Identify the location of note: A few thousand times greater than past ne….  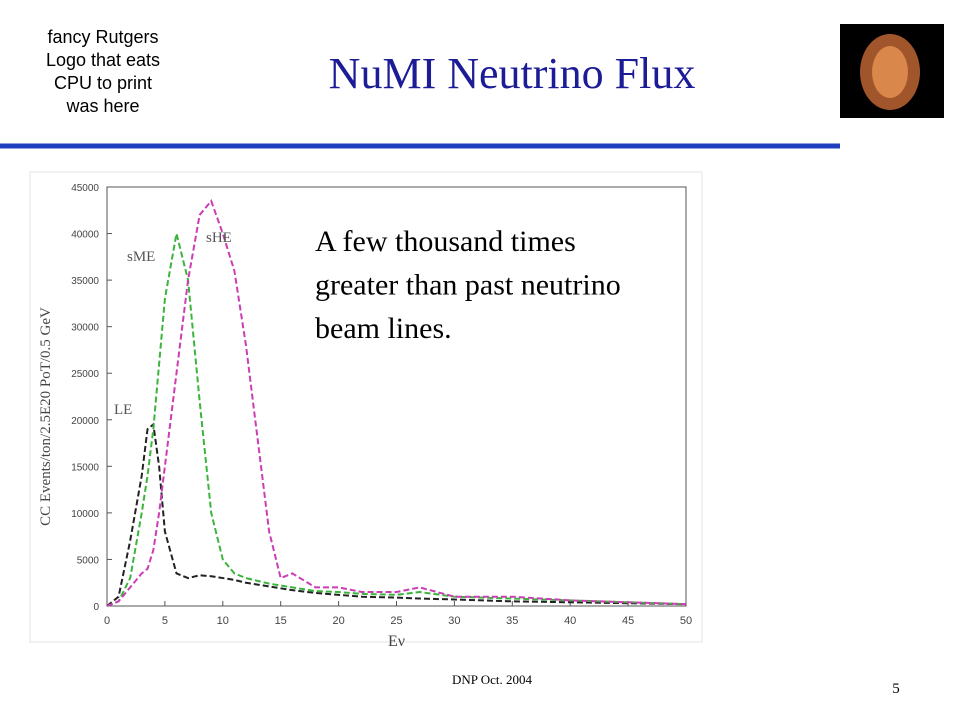
(468, 285).